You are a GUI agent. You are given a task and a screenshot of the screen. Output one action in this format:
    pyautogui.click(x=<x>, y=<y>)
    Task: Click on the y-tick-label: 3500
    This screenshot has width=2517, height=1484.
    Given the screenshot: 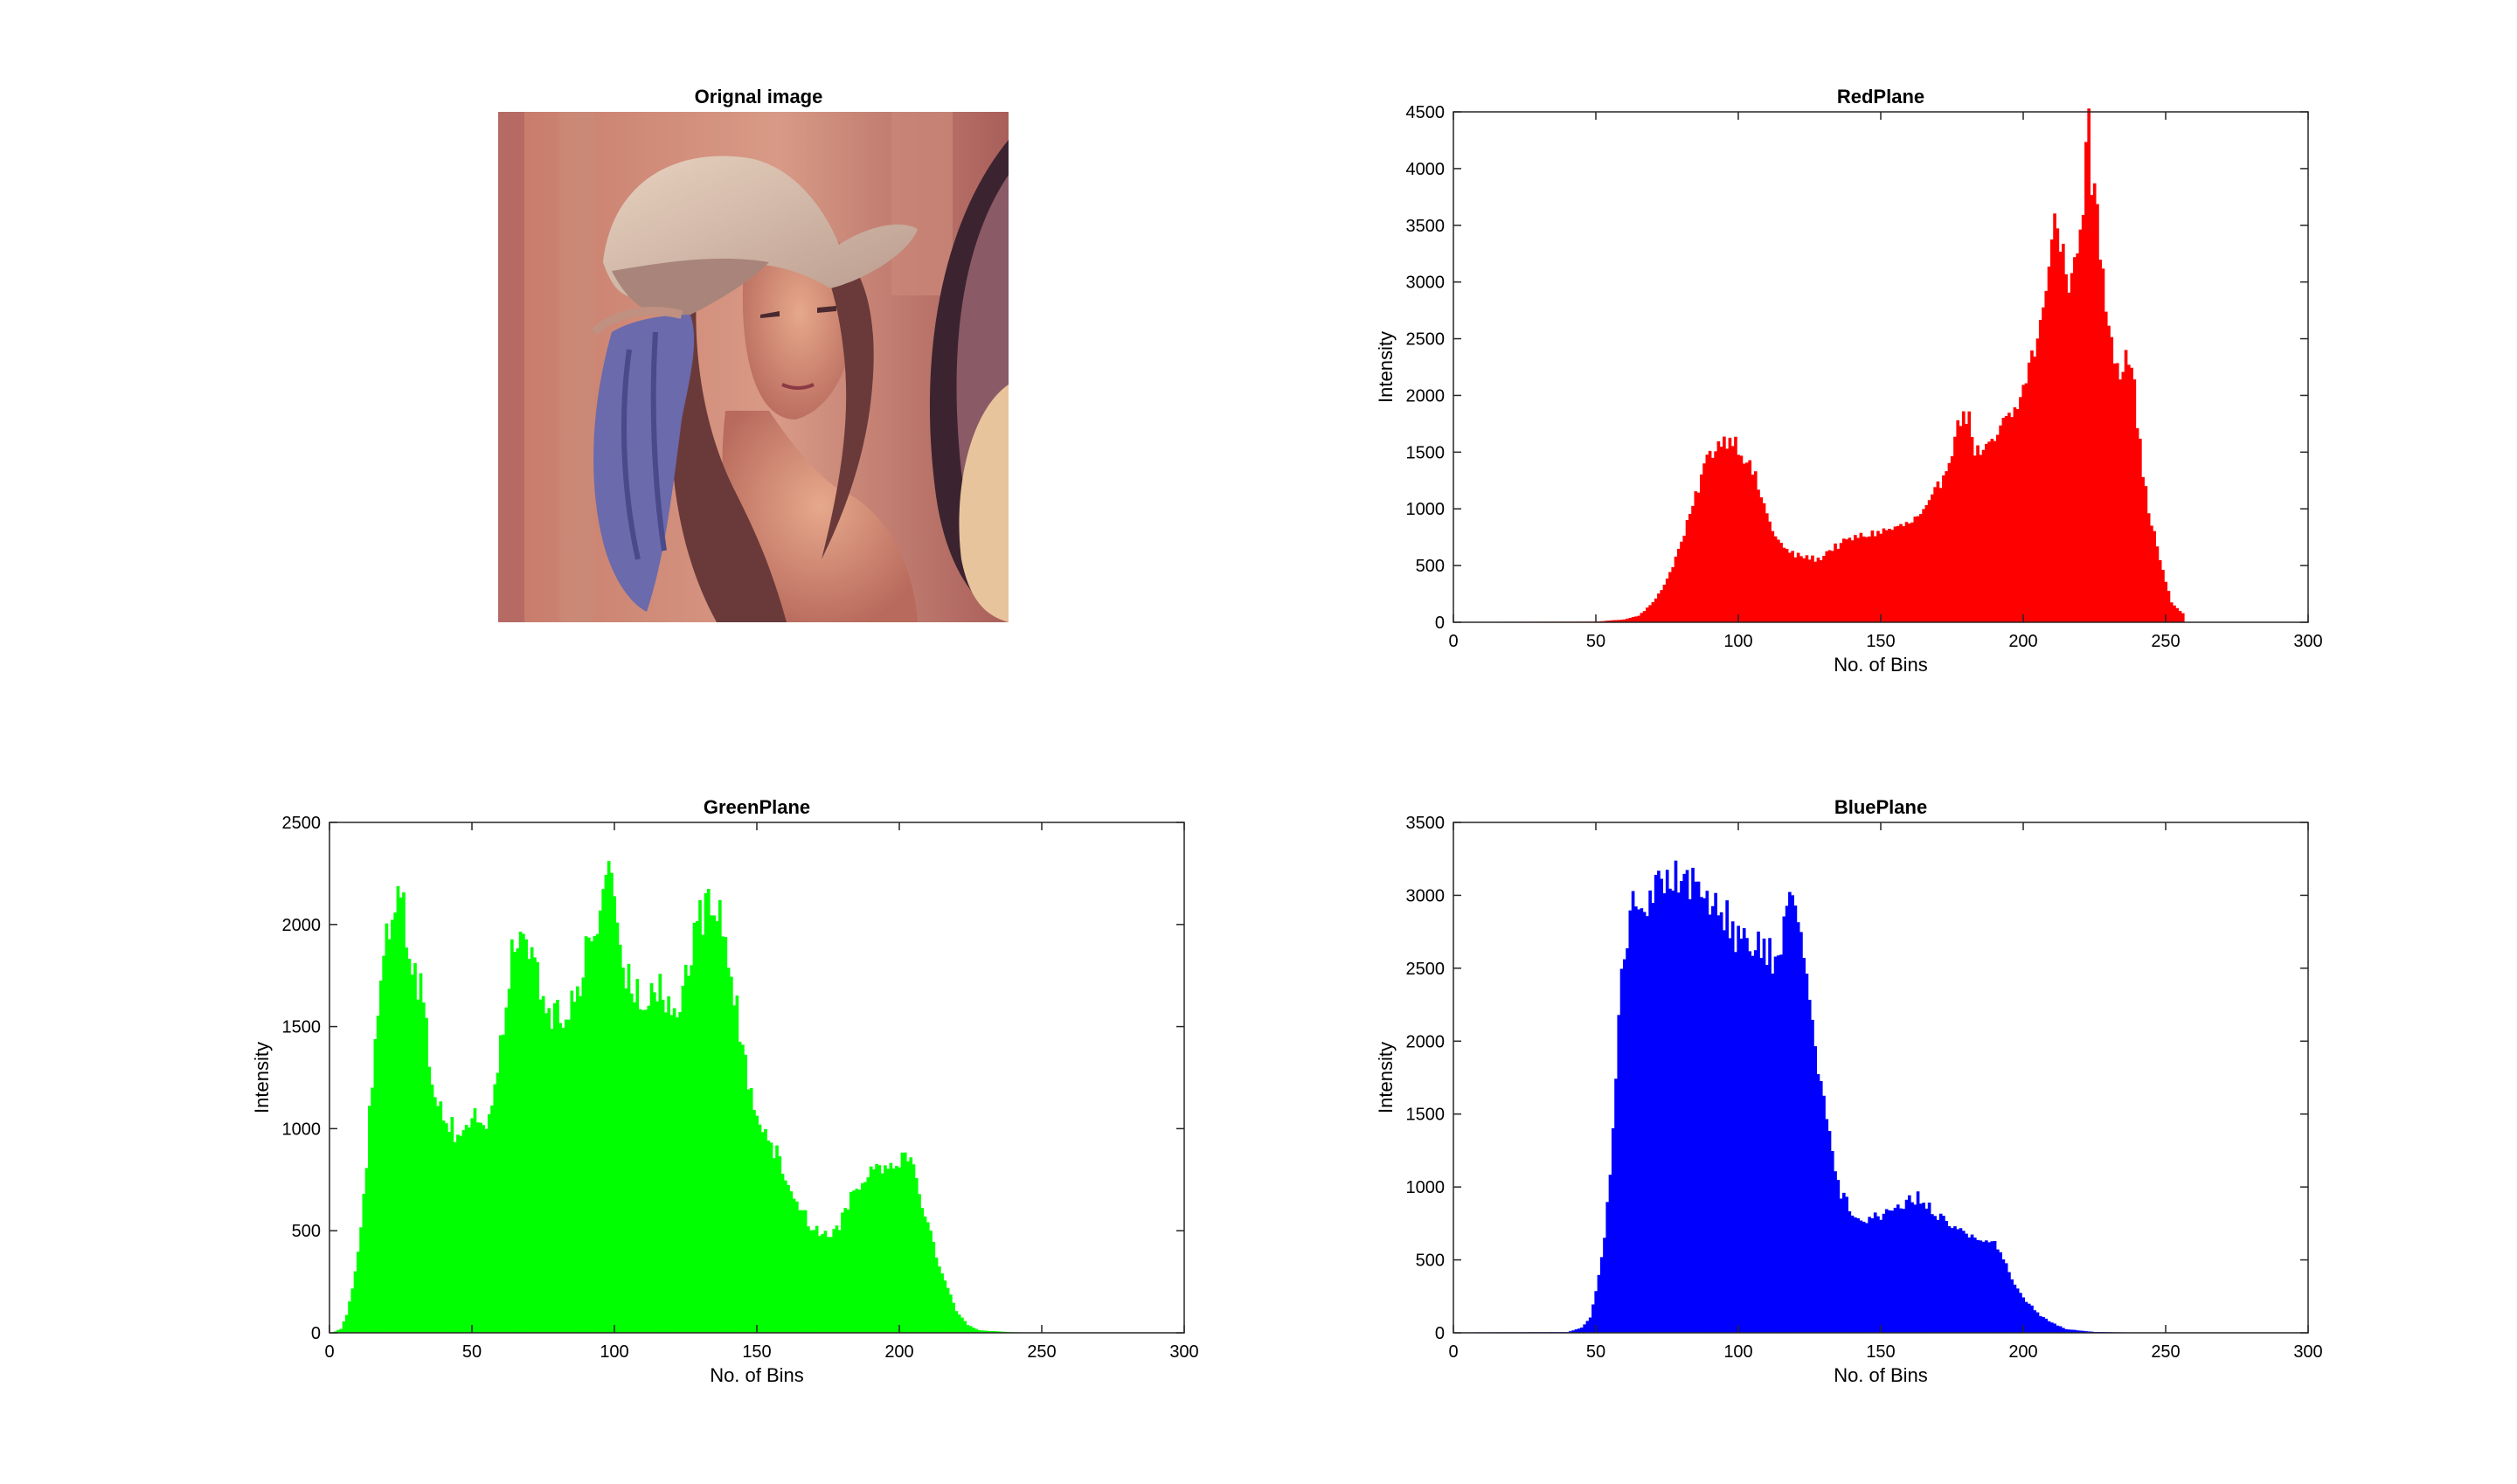 What is the action you would take?
    pyautogui.click(x=1426, y=823)
    